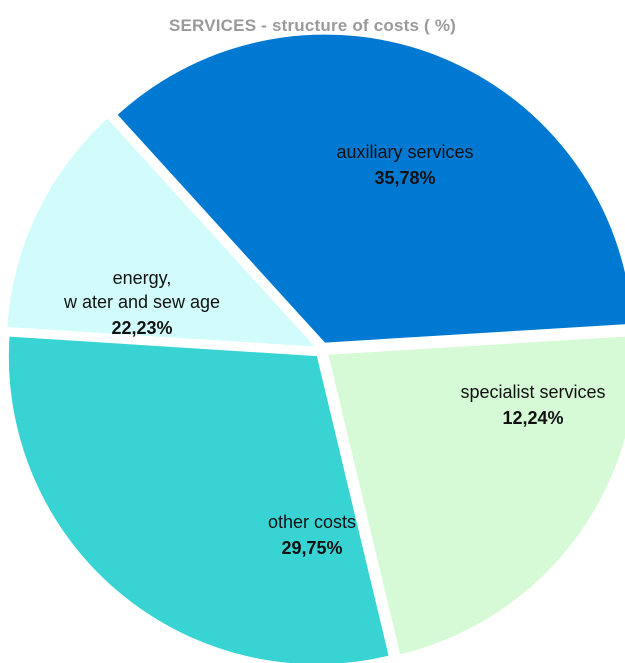 This screenshot has width=625, height=663. What do you see at coordinates (311, 548) in the screenshot?
I see `slice-value-2: 29,75%` at bounding box center [311, 548].